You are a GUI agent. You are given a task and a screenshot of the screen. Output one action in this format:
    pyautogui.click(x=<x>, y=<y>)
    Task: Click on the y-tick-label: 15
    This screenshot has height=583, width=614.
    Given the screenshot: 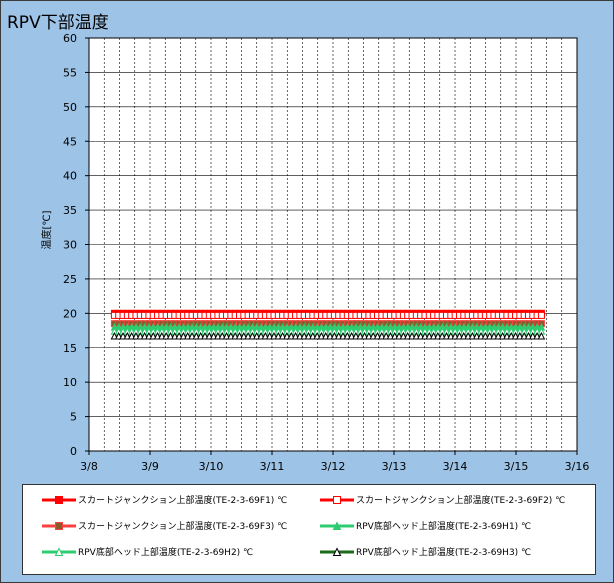 What is the action you would take?
    pyautogui.click(x=70, y=348)
    